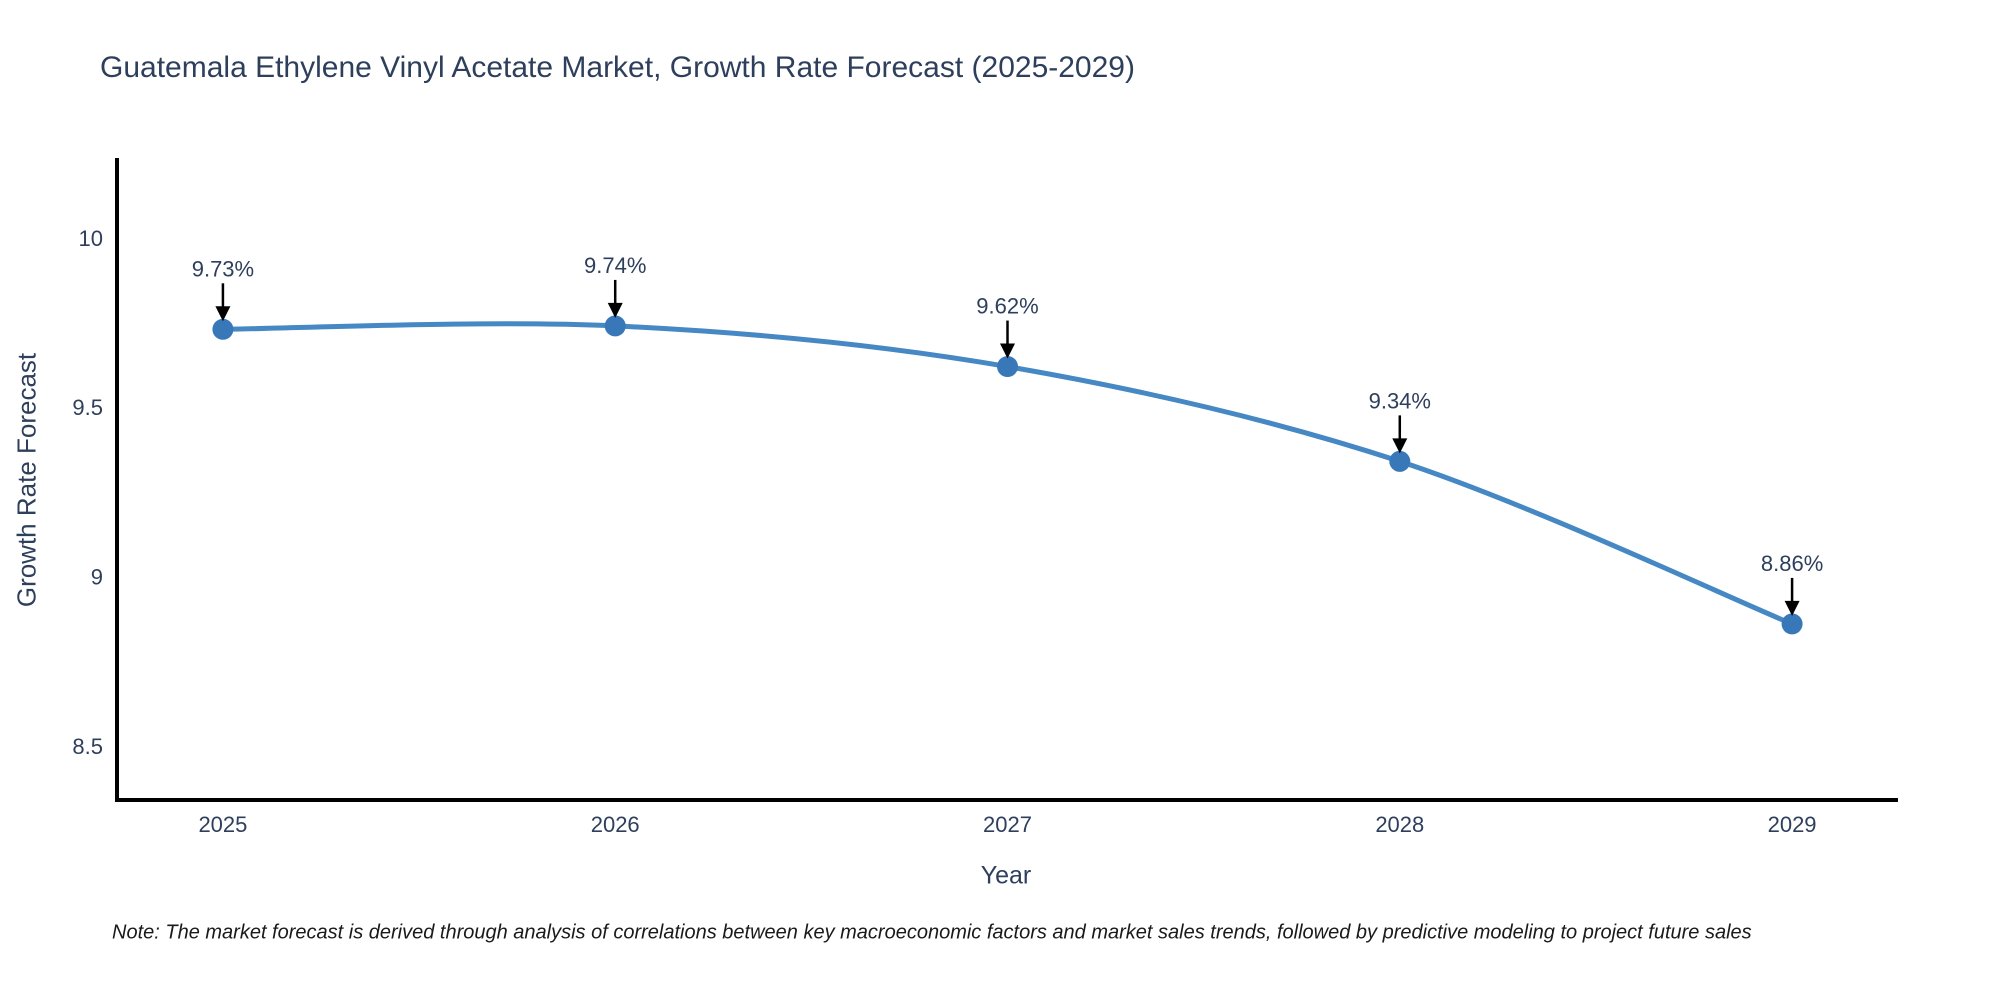 This screenshot has width=2000, height=1000. What do you see at coordinates (1400, 400) in the screenshot?
I see `point-value-label: 9.34%` at bounding box center [1400, 400].